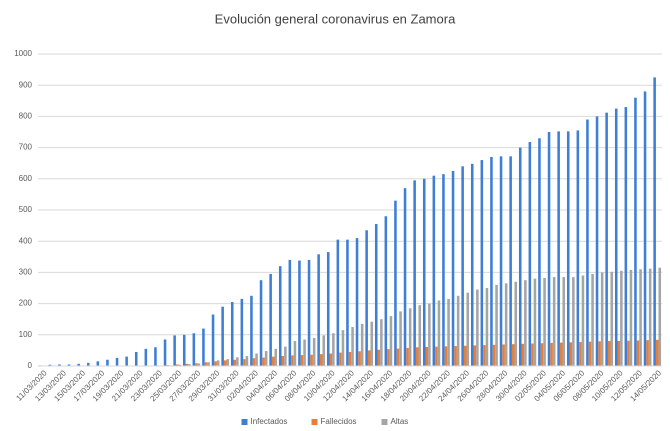  What do you see at coordinates (26, 334) in the screenshot?
I see `y-tick-label: 100` at bounding box center [26, 334].